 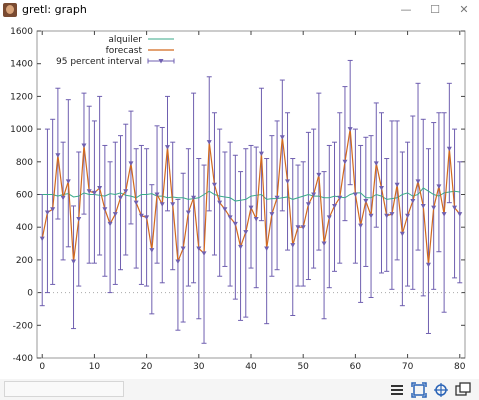 I want to click on window-title: gretl: graph, so click(x=54, y=9).